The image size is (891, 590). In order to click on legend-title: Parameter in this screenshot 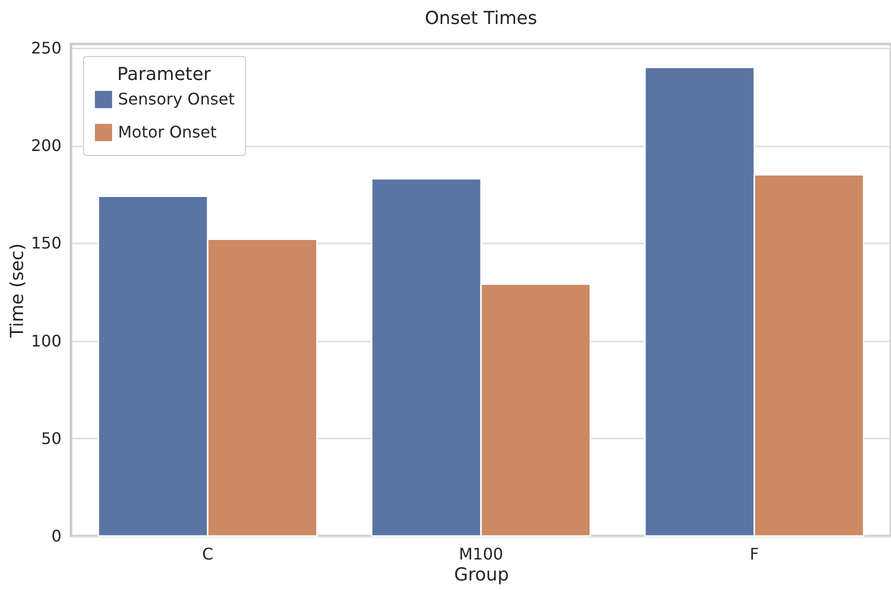, I will do `click(164, 74)`.